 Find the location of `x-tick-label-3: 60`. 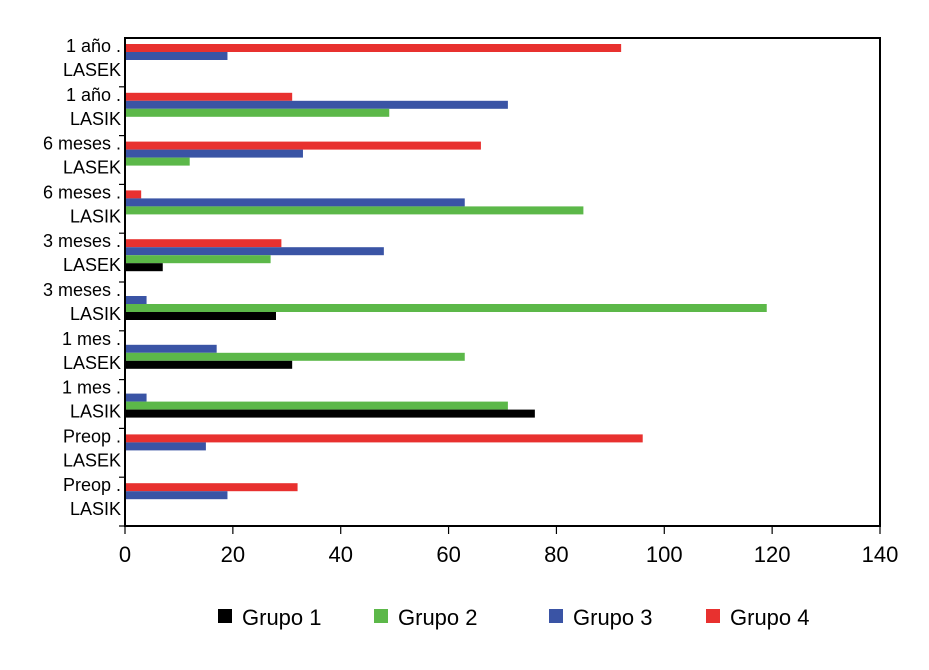

x-tick-label-3: 60 is located at coordinates (448, 554).